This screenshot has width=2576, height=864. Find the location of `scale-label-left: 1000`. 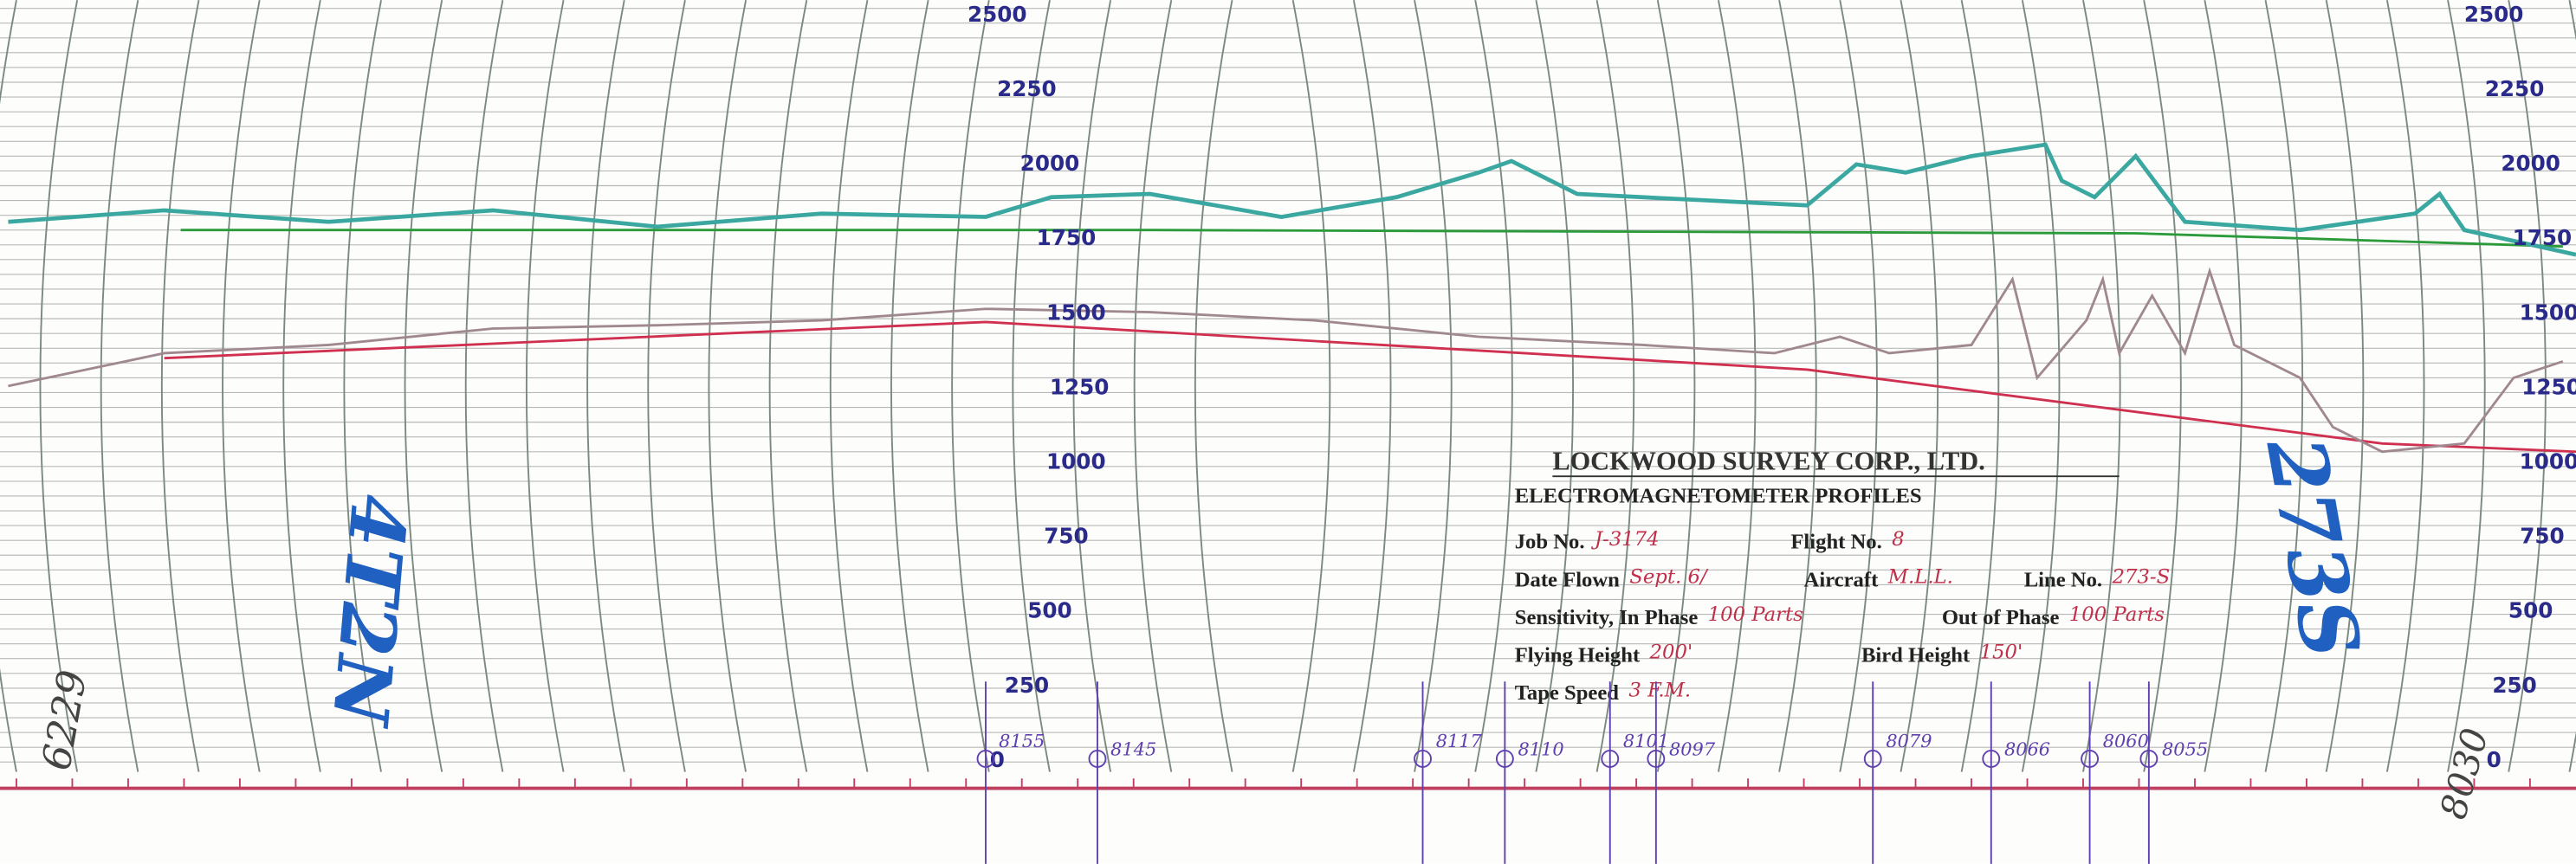

scale-label-left: 1000 is located at coordinates (1076, 461).